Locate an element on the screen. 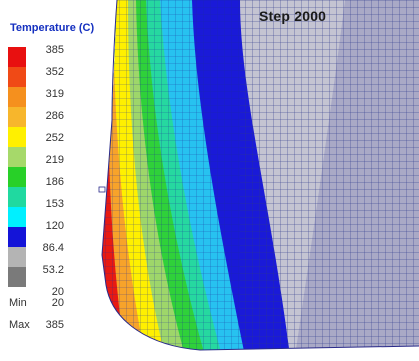 The image size is (419, 361). legend-tick-label: 219 is located at coordinates (54, 160).